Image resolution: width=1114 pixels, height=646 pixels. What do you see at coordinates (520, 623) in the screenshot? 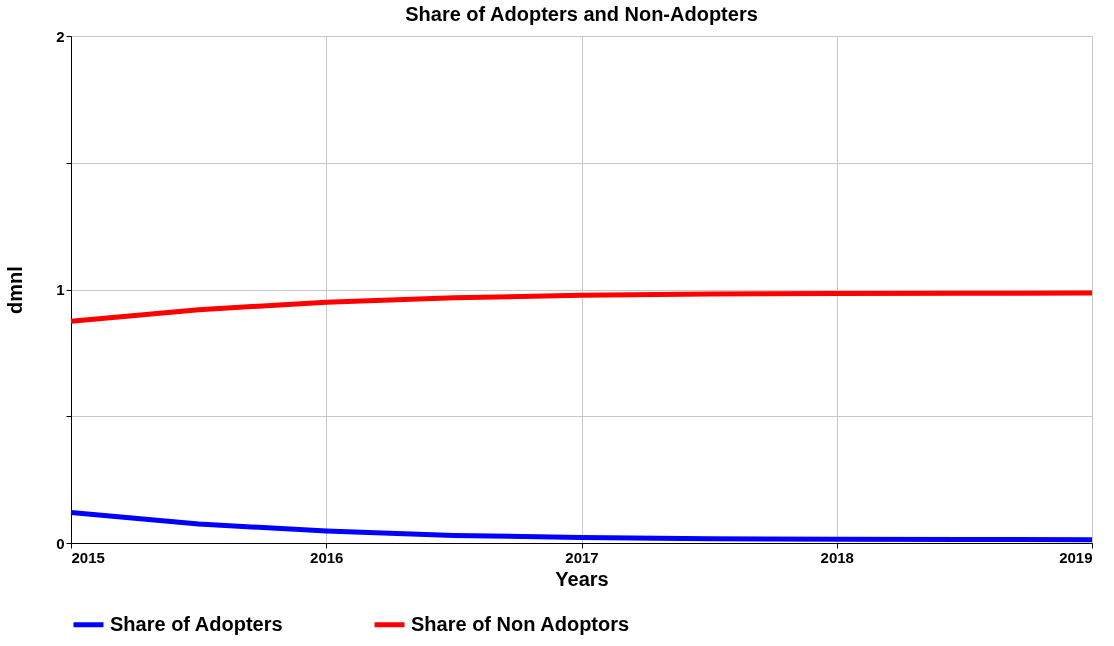
I see `legend-label: Share of Non Adoptors` at bounding box center [520, 623].